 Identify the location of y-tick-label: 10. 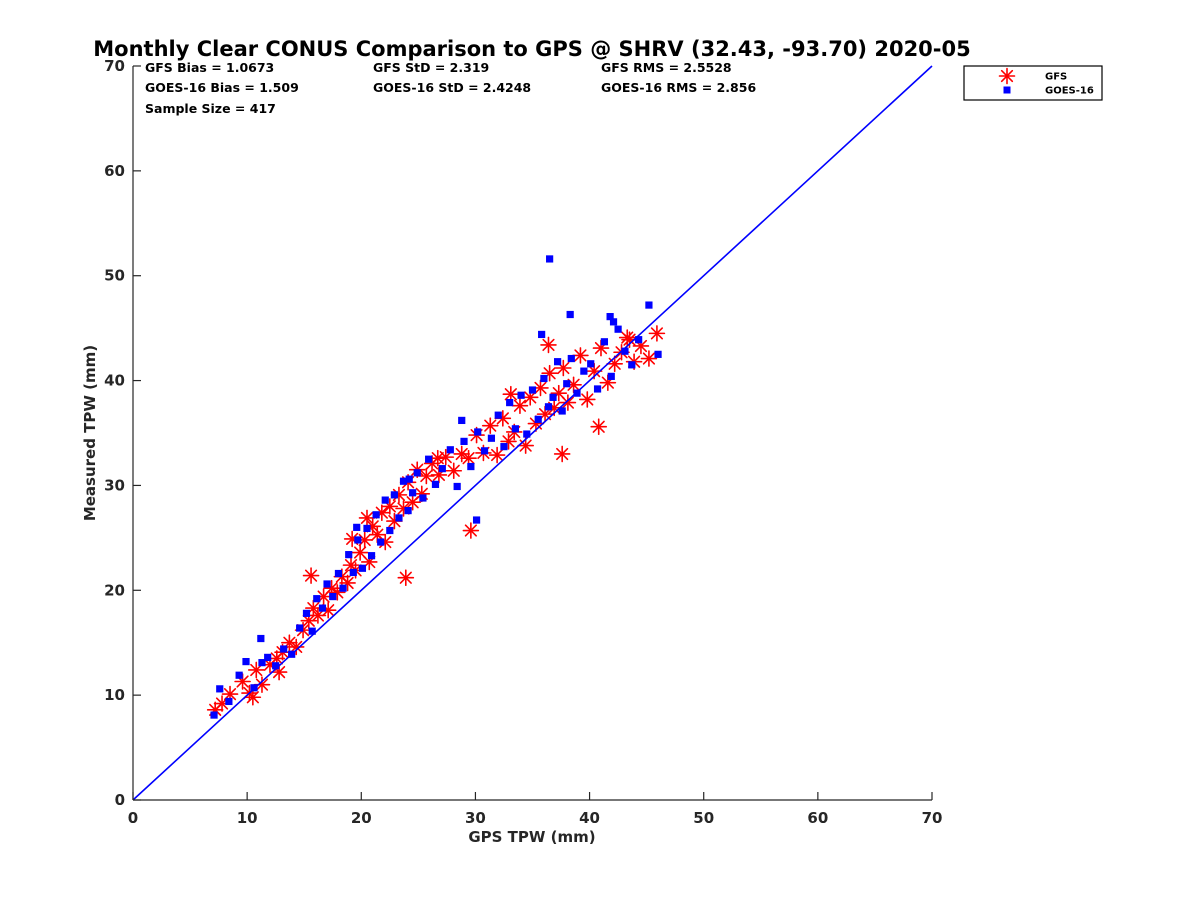
(114, 695).